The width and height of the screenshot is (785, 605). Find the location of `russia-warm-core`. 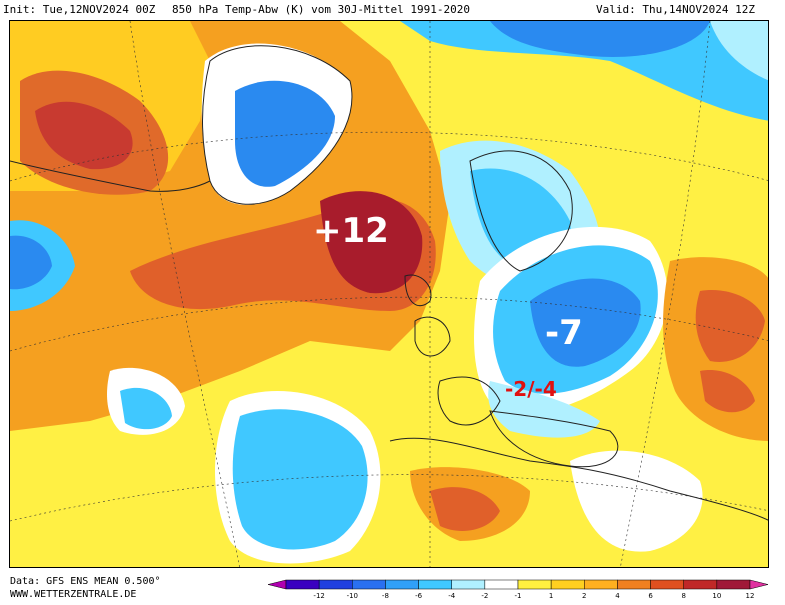

russia-warm-core is located at coordinates (730, 326).